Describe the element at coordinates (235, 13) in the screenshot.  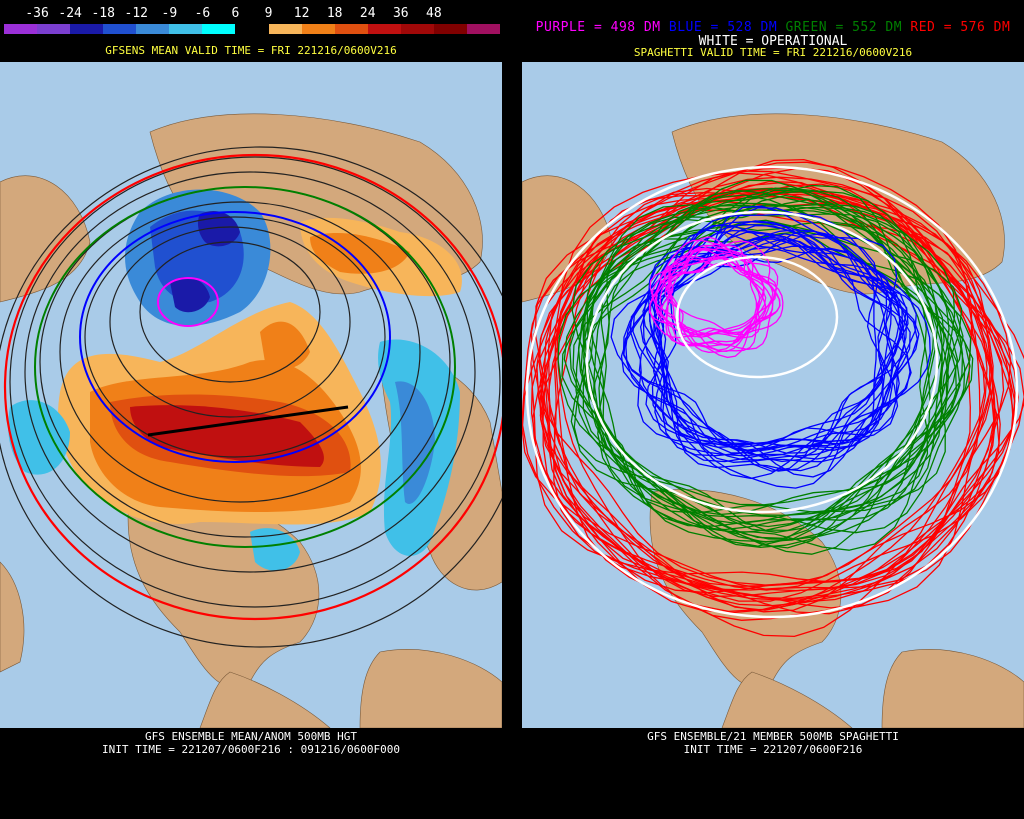
I see `scale-tick-label: 6` at that location.